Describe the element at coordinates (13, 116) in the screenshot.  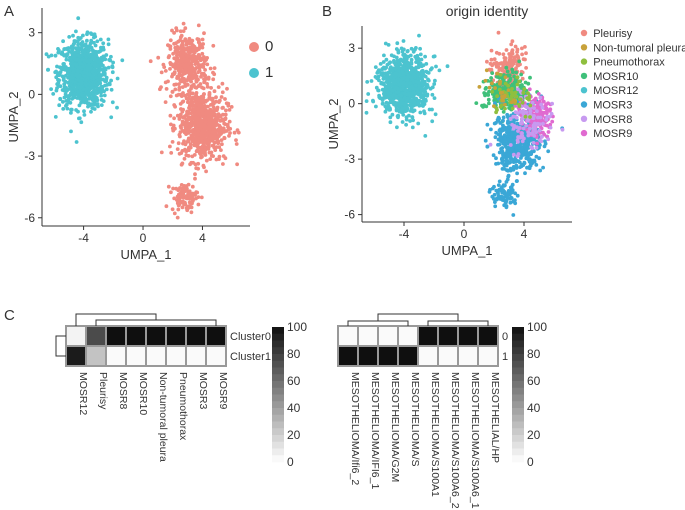
I see `y-axis-title: UMPA_2` at that location.